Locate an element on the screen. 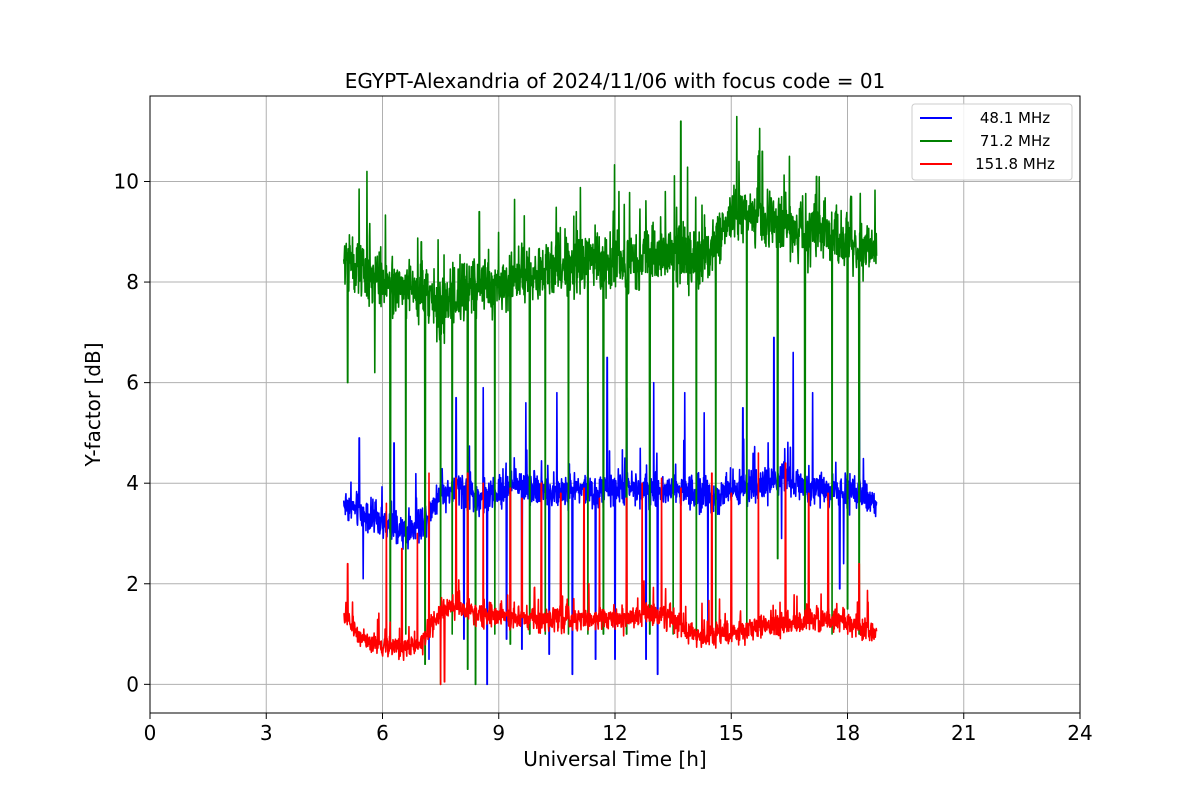 This screenshot has width=1200, height=800. y-tick-label: 8 is located at coordinates (132, 282).